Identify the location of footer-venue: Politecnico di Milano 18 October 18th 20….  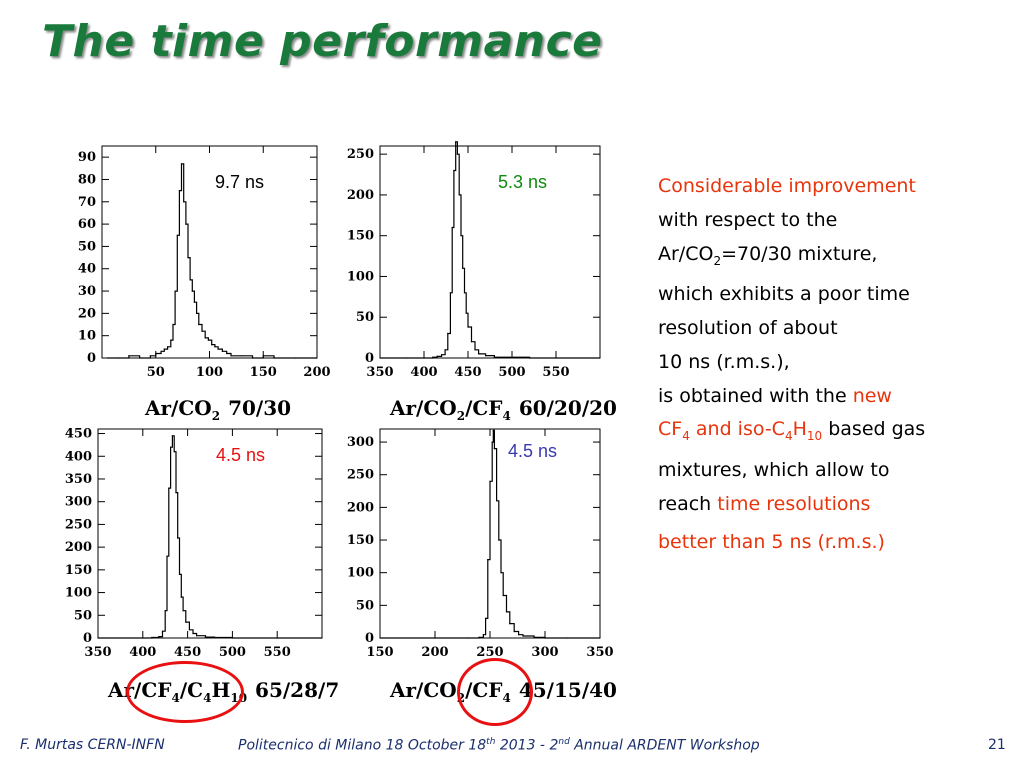
(499, 745).